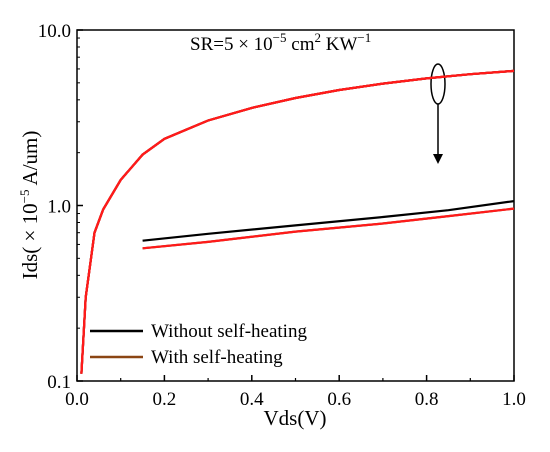 Image resolution: width=550 pixels, height=452 pixels. Describe the element at coordinates (514, 399) in the screenshot. I see `x-tick-label: 1.0` at that location.